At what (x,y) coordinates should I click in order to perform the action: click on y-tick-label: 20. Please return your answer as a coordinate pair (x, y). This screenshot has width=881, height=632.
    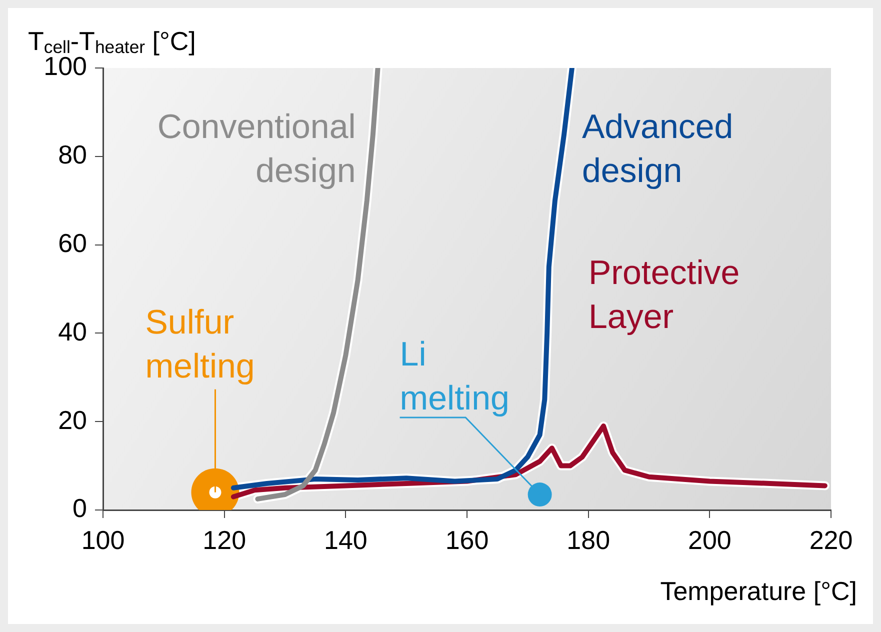
    Looking at the image, I should click on (72, 419).